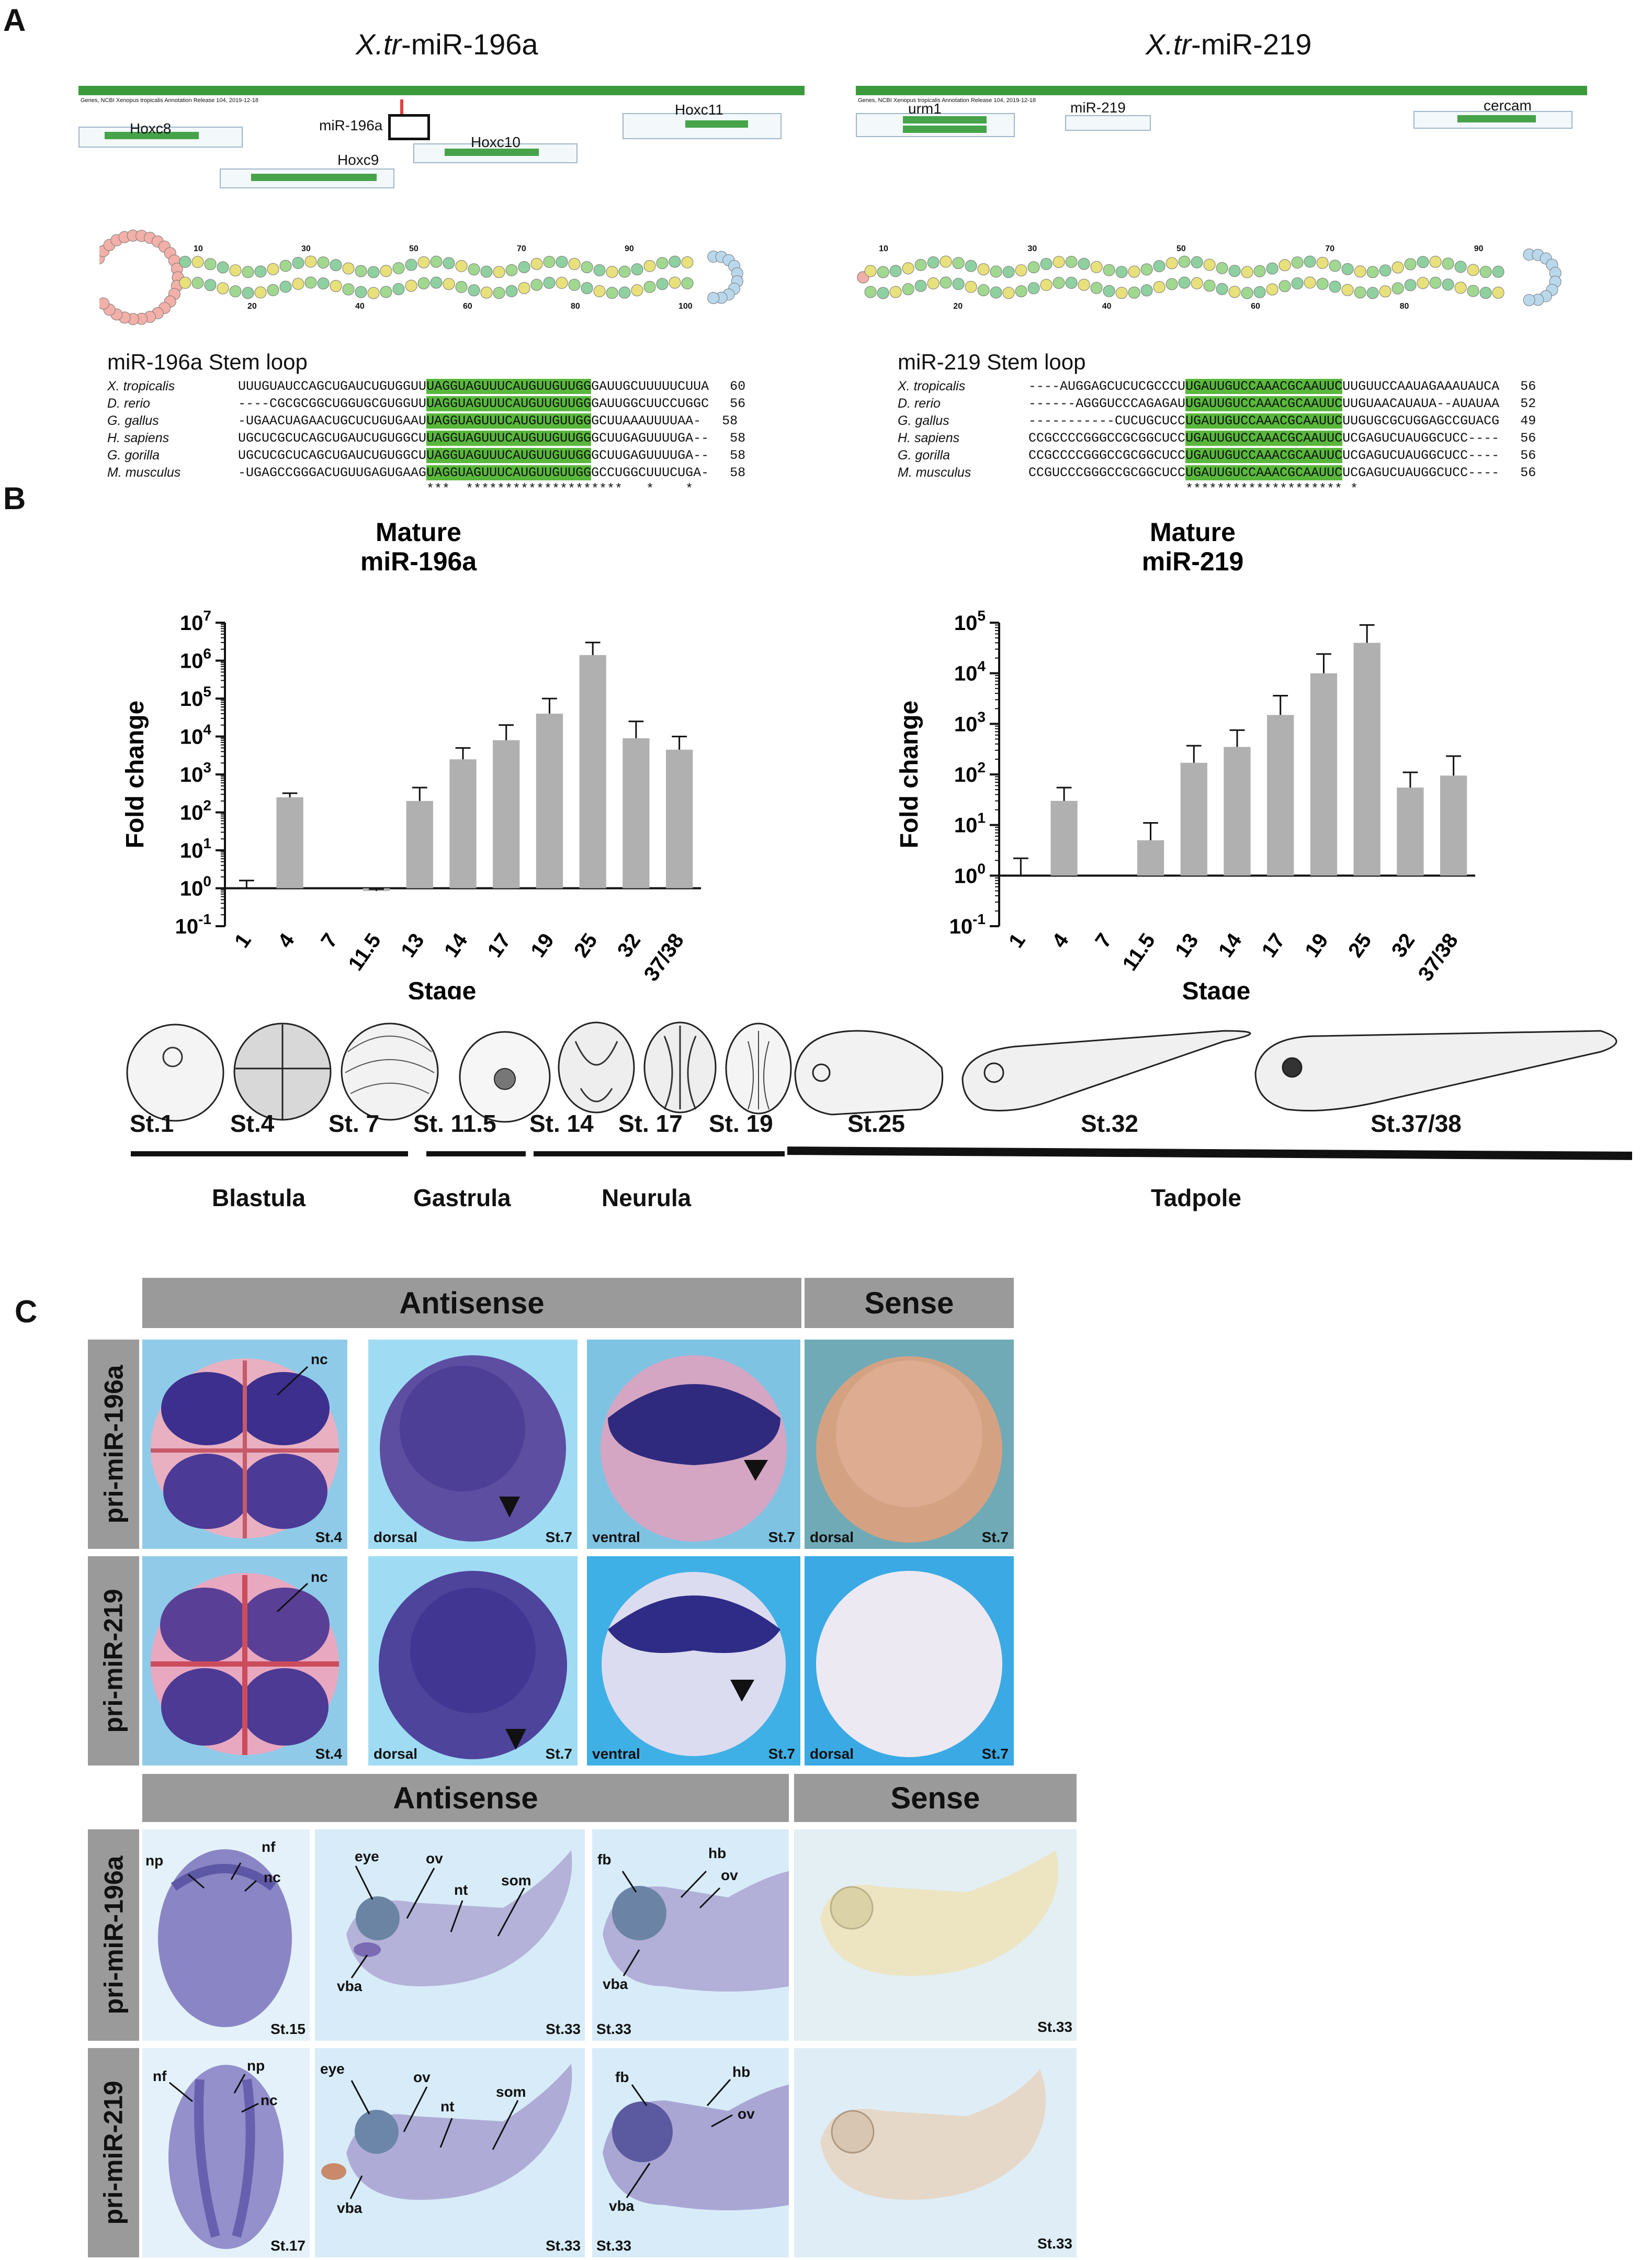 This screenshot has height=2260, width=1652. I want to click on x-tick-label: 4, so click(286, 940).